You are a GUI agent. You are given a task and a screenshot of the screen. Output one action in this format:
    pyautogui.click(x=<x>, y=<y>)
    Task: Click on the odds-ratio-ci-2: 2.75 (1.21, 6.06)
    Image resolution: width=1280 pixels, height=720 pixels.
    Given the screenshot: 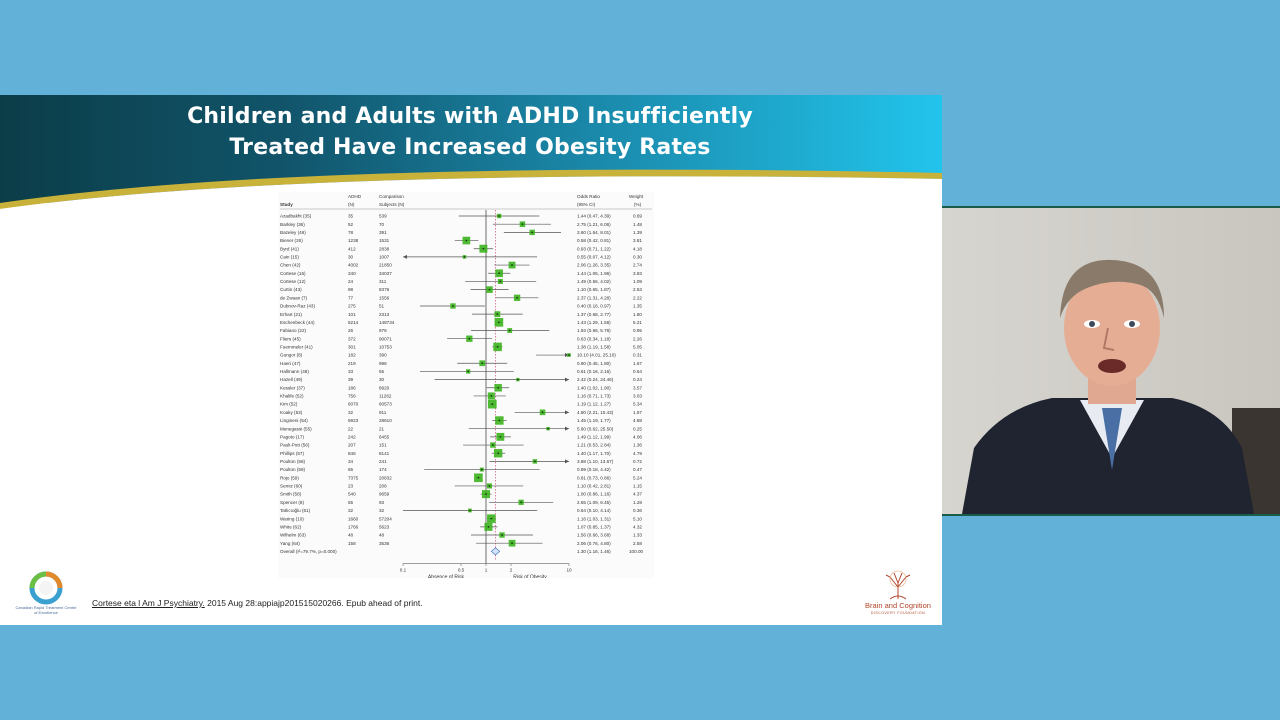 What is the action you would take?
    pyautogui.click(x=594, y=224)
    